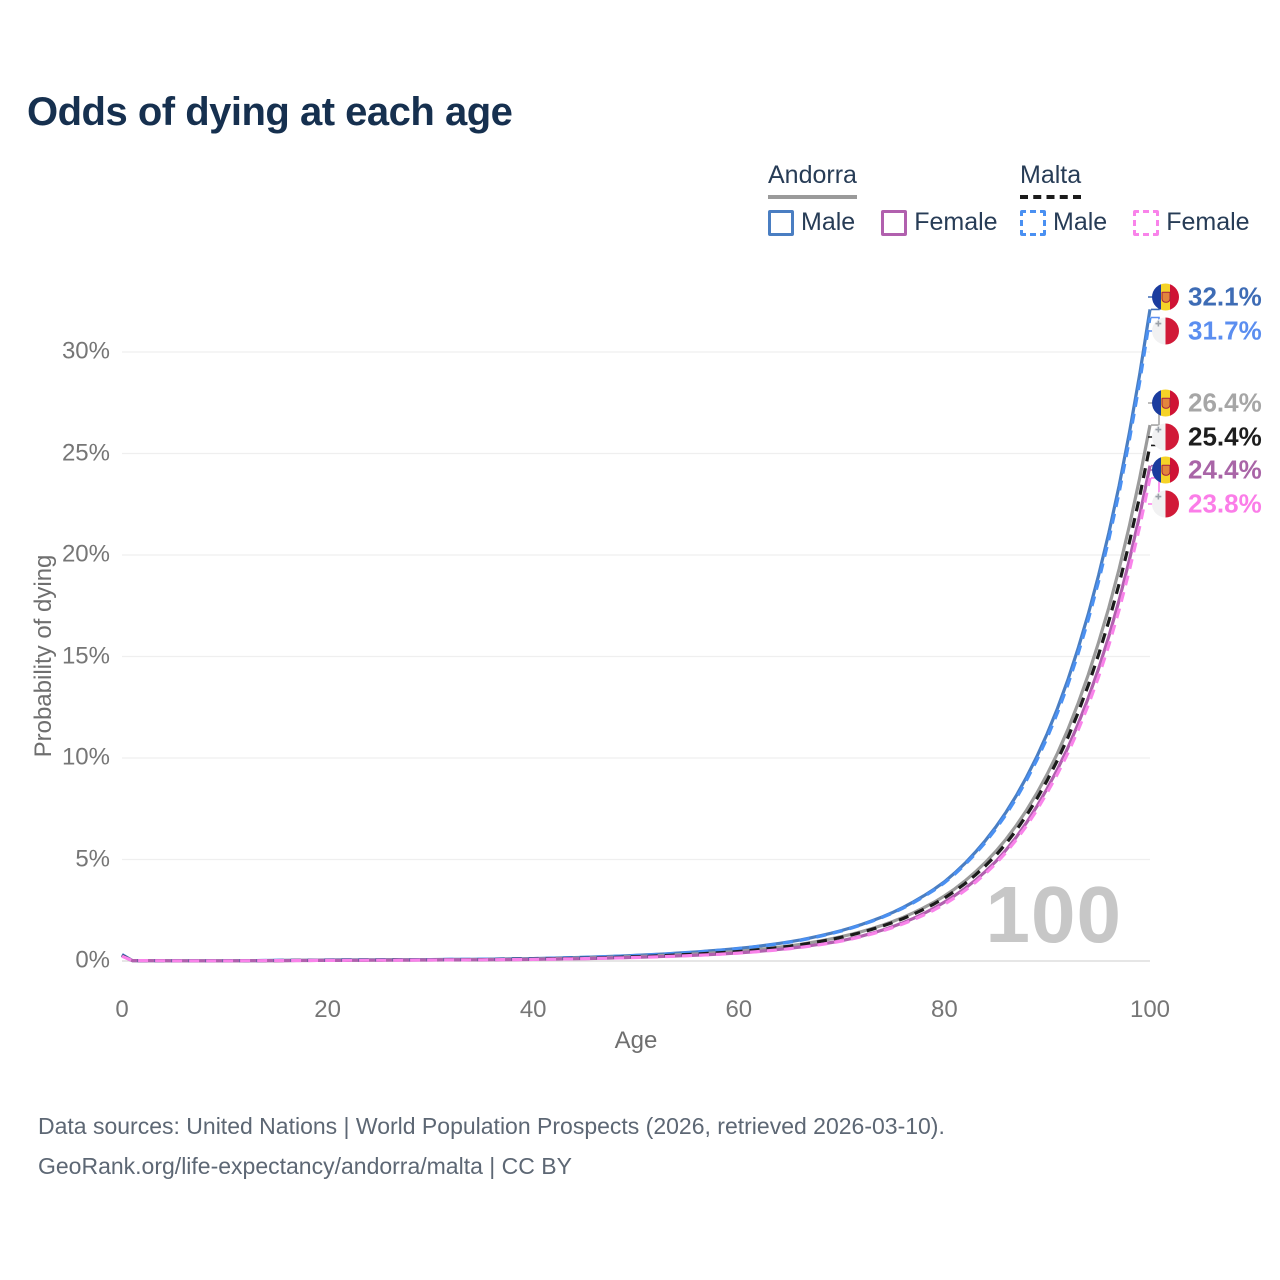  I want to click on legend-item-andorra-male: Male, so click(811, 222).